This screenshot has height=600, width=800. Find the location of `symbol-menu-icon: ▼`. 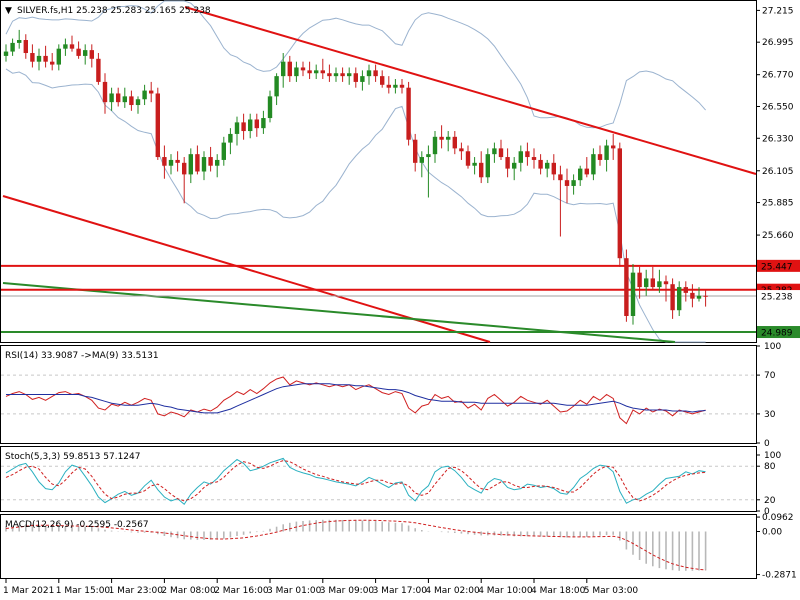

symbol-menu-icon: ▼ is located at coordinates (8, 11).